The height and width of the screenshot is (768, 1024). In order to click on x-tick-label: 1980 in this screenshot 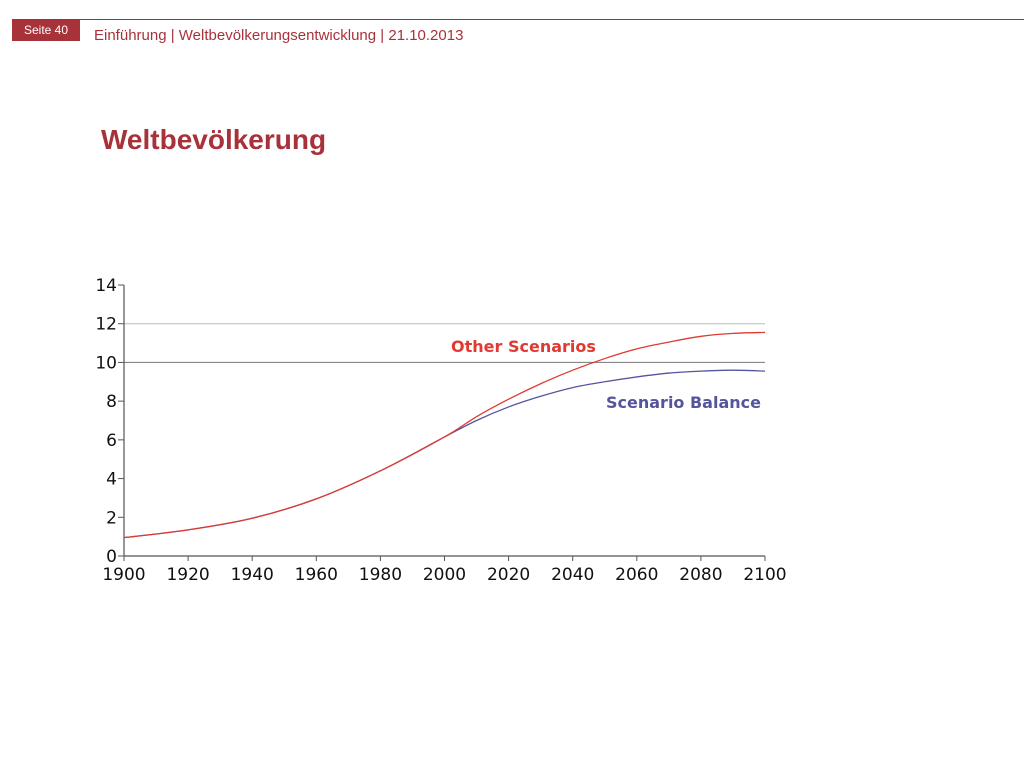, I will do `click(380, 575)`.